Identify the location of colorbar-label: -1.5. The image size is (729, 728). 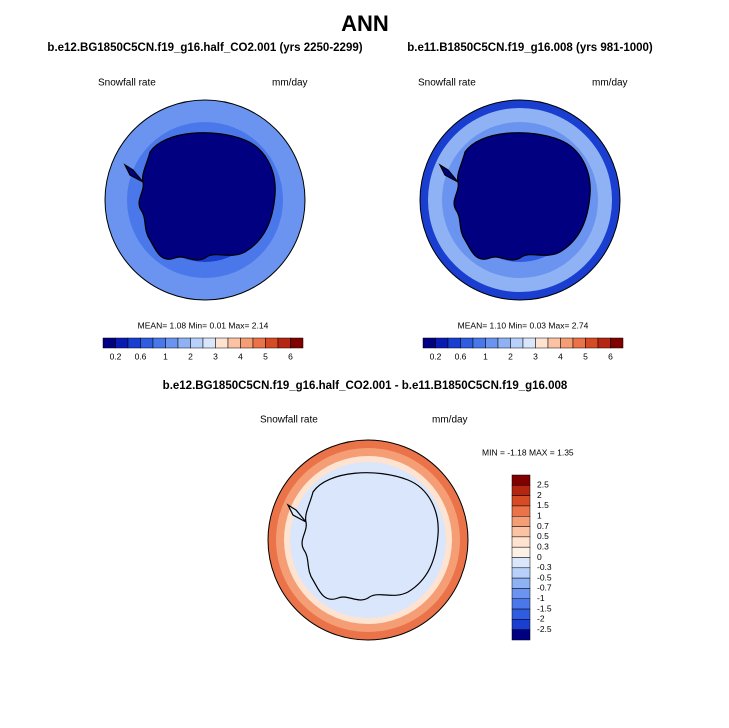
(544, 608).